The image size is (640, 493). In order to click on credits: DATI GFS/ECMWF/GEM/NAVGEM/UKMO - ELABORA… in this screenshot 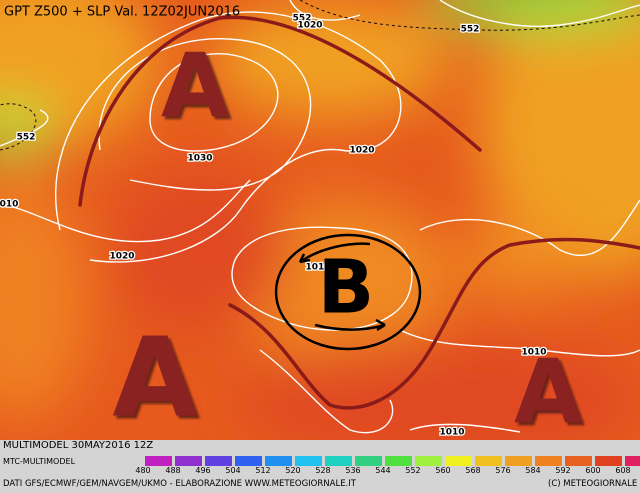, I will do `click(179, 484)`.